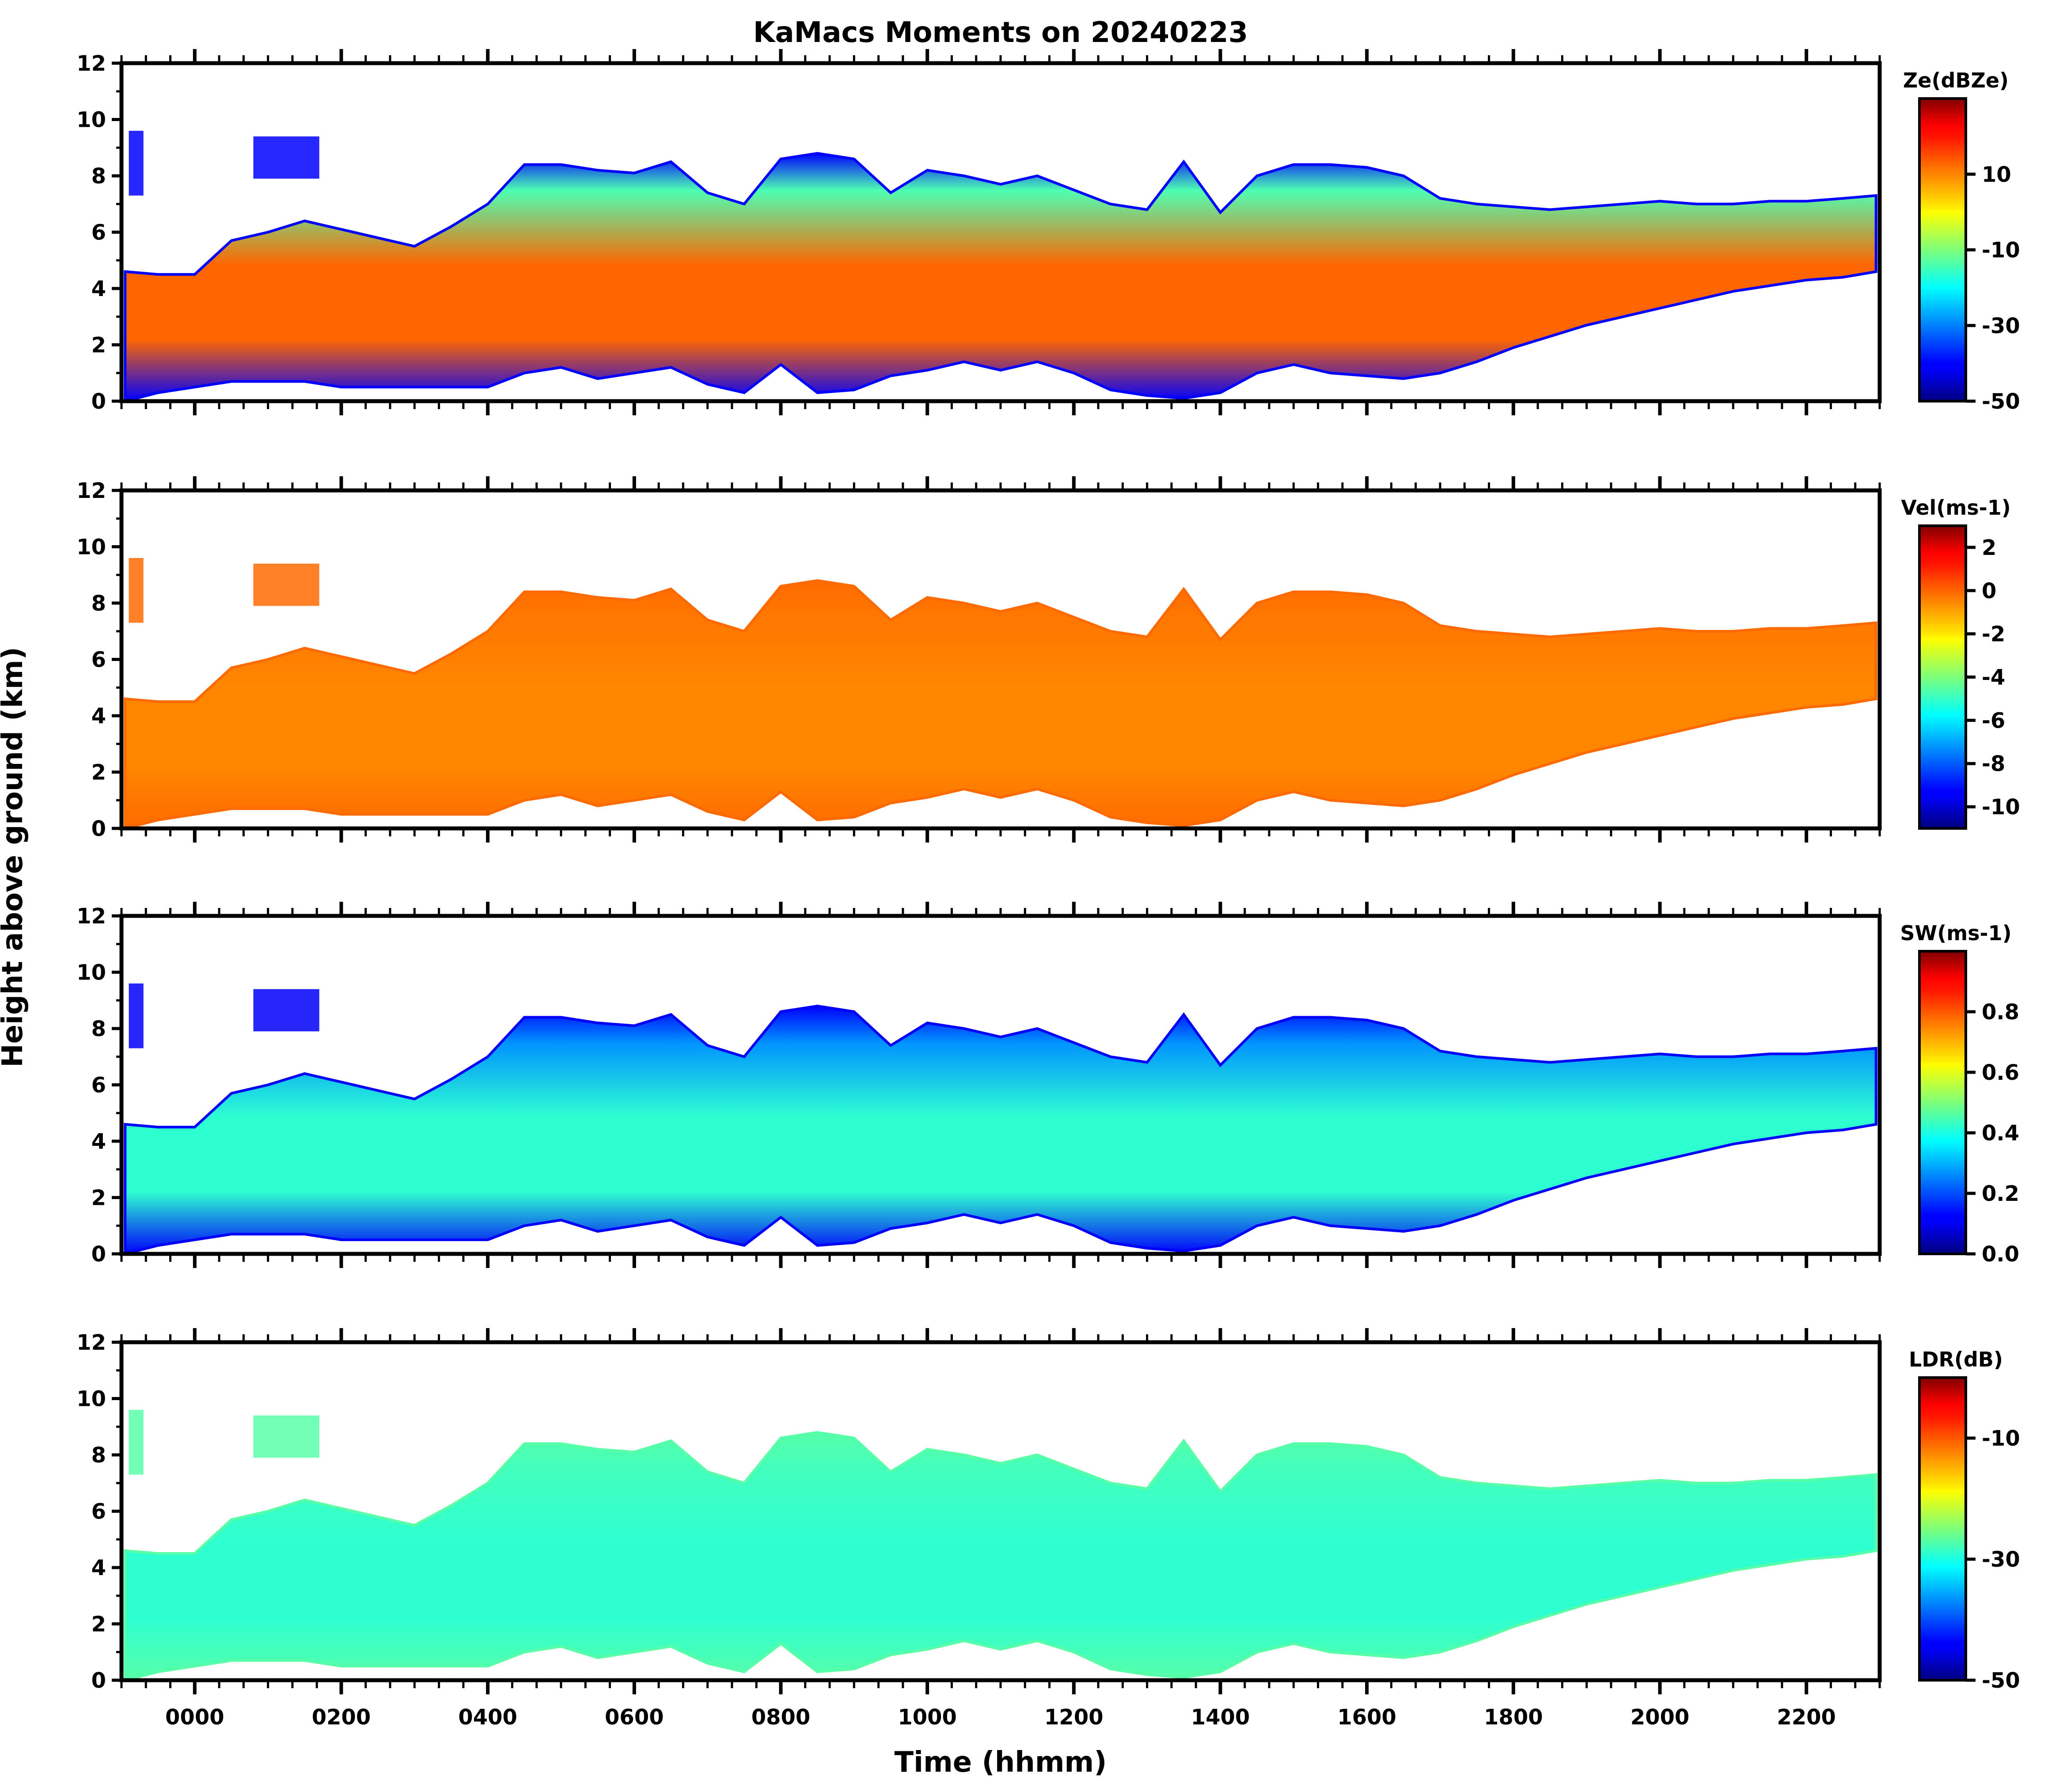 This screenshot has height=1792, width=2063. I want to click on colorbar-tick-label: 0.2, so click(2001, 1193).